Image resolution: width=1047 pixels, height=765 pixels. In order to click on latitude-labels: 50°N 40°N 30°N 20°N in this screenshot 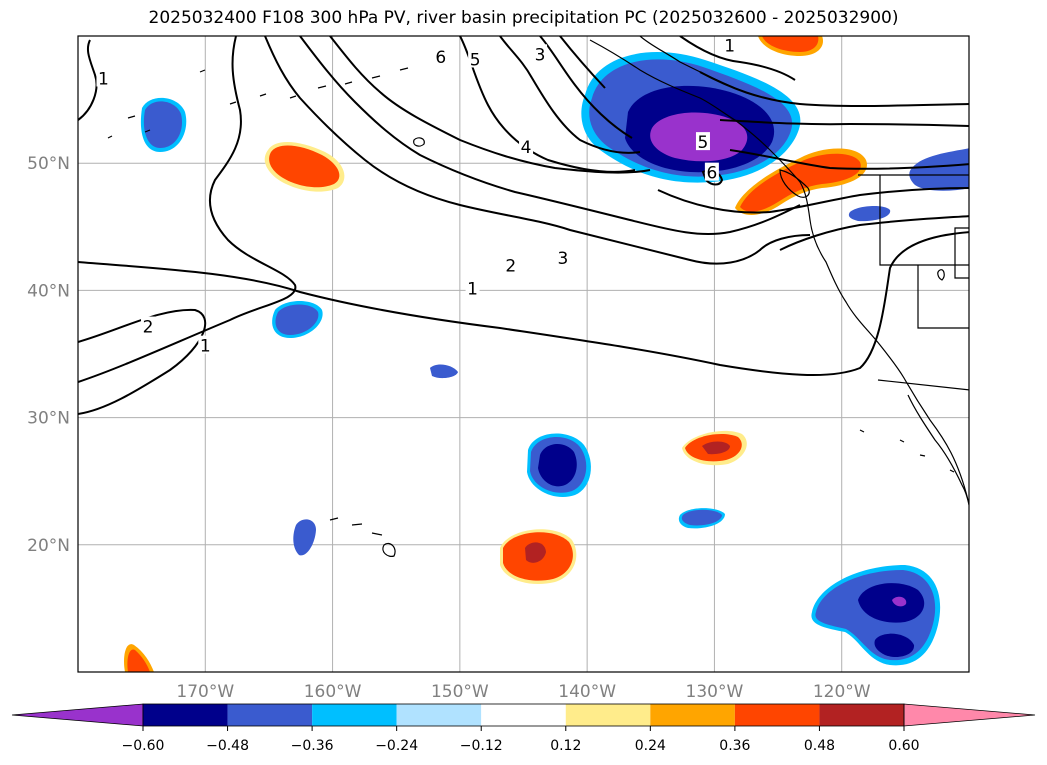, I will do `click(48, 355)`.